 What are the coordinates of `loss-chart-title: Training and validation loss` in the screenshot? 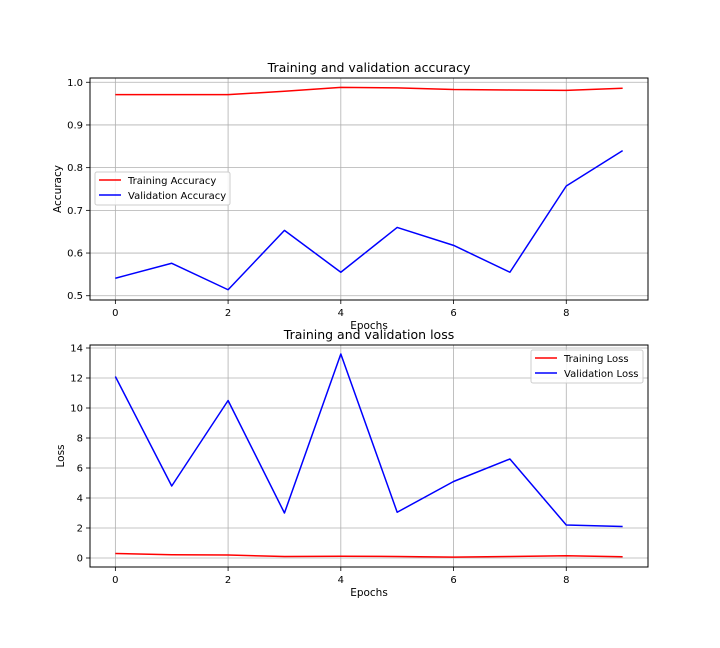 It's located at (368, 334).